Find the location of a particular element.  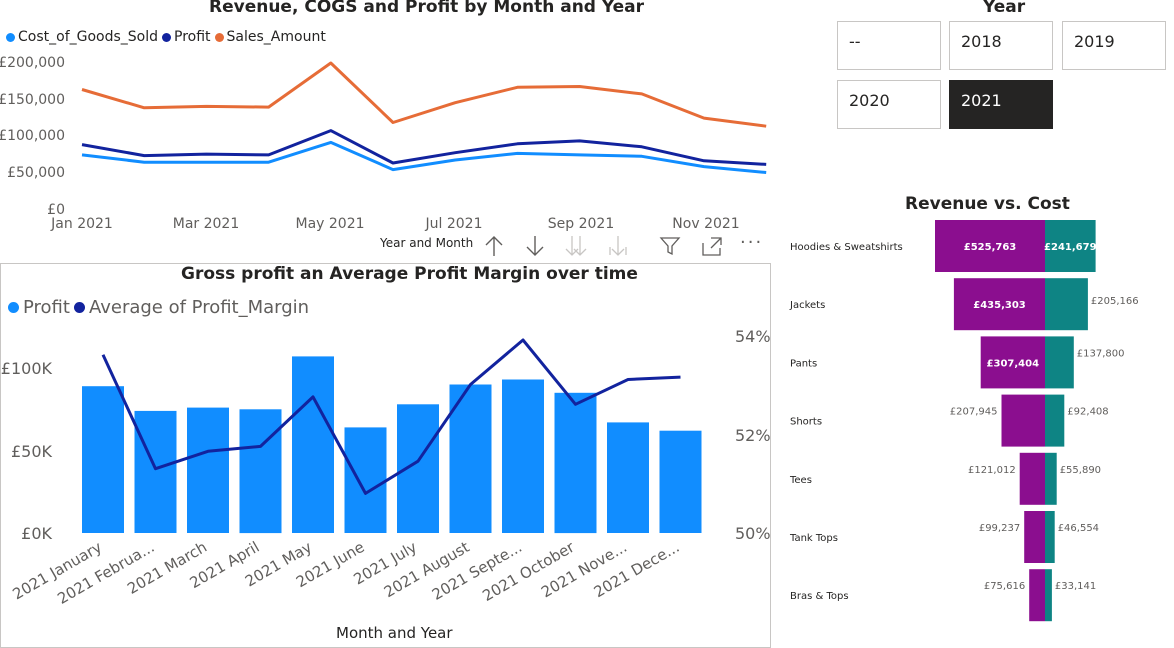

focus-mode-icon is located at coordinates (712, 246).